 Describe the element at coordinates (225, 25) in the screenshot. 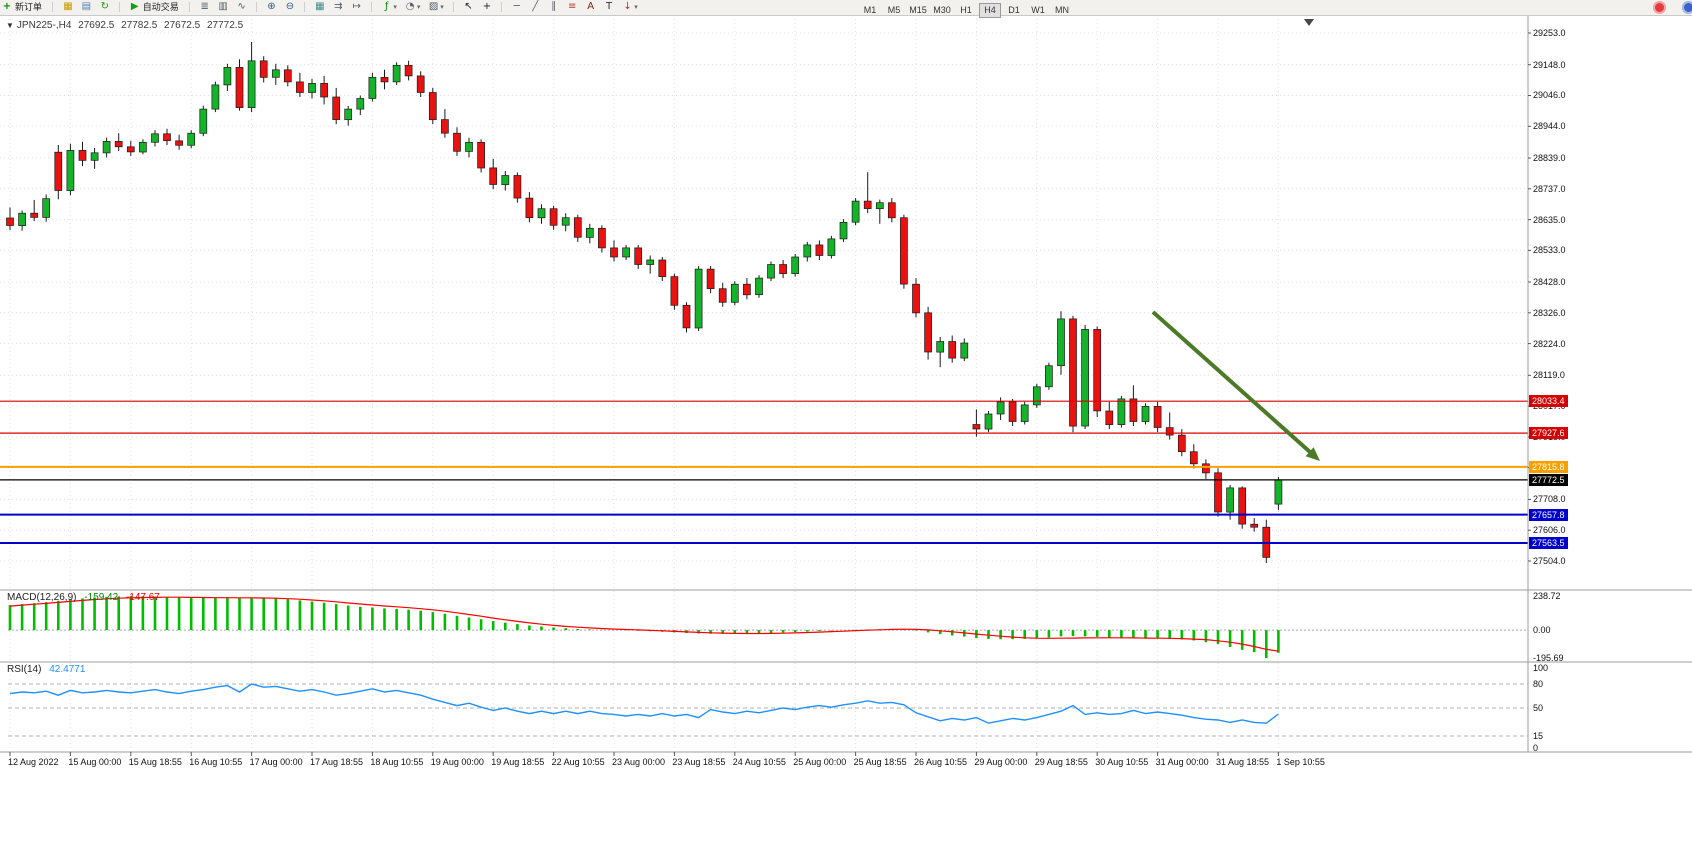

I see `bar-close-value: 27772.5` at that location.